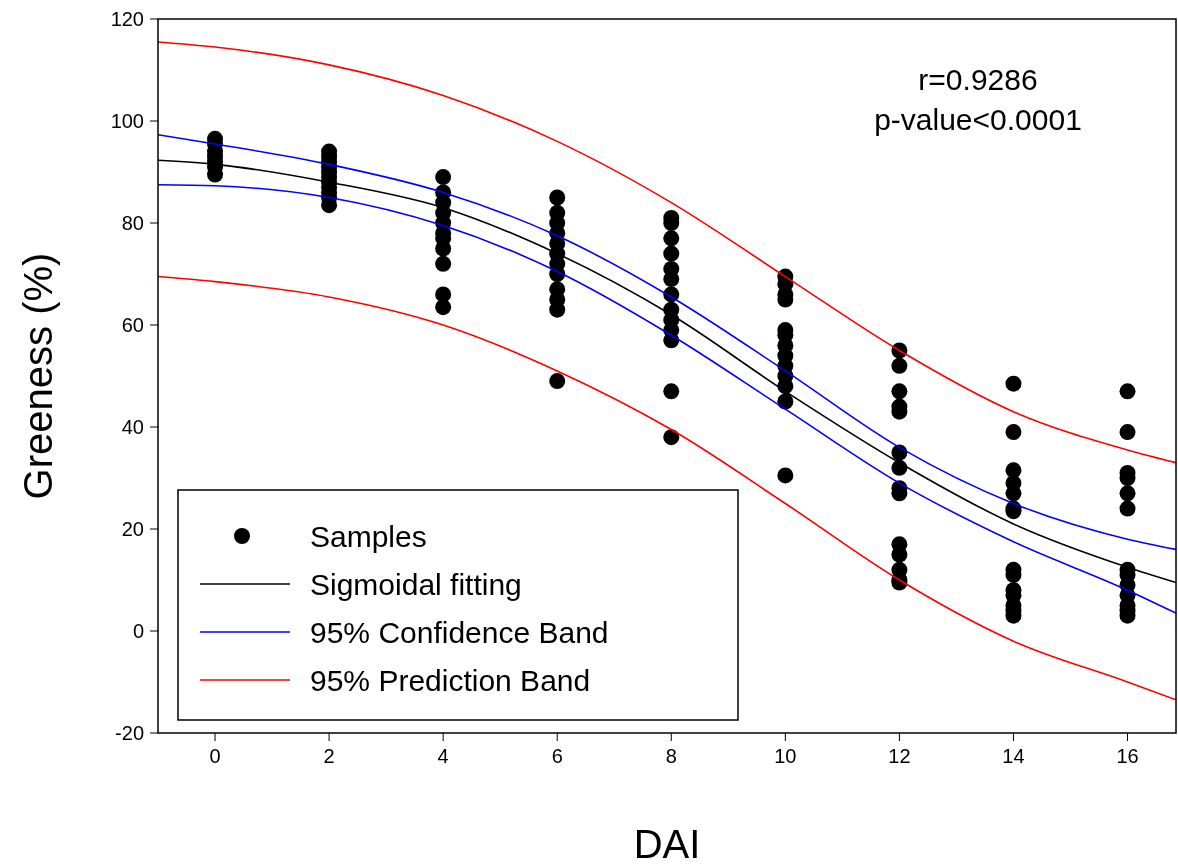 The height and width of the screenshot is (867, 1178). What do you see at coordinates (1127, 756) in the screenshot?
I see `x-tick-label: 16` at bounding box center [1127, 756].